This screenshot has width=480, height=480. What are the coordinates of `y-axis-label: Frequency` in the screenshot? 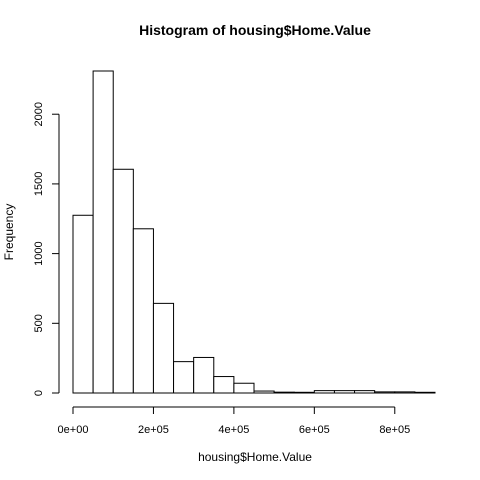 It's located at (9, 232).